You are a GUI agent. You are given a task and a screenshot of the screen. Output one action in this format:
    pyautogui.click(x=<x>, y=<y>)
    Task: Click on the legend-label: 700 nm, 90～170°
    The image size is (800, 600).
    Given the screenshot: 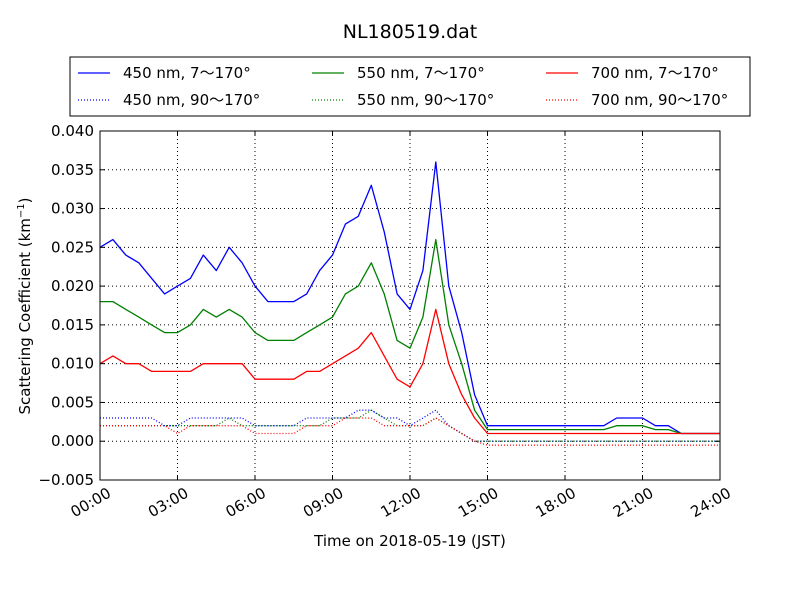 What is the action you would take?
    pyautogui.click(x=659, y=100)
    